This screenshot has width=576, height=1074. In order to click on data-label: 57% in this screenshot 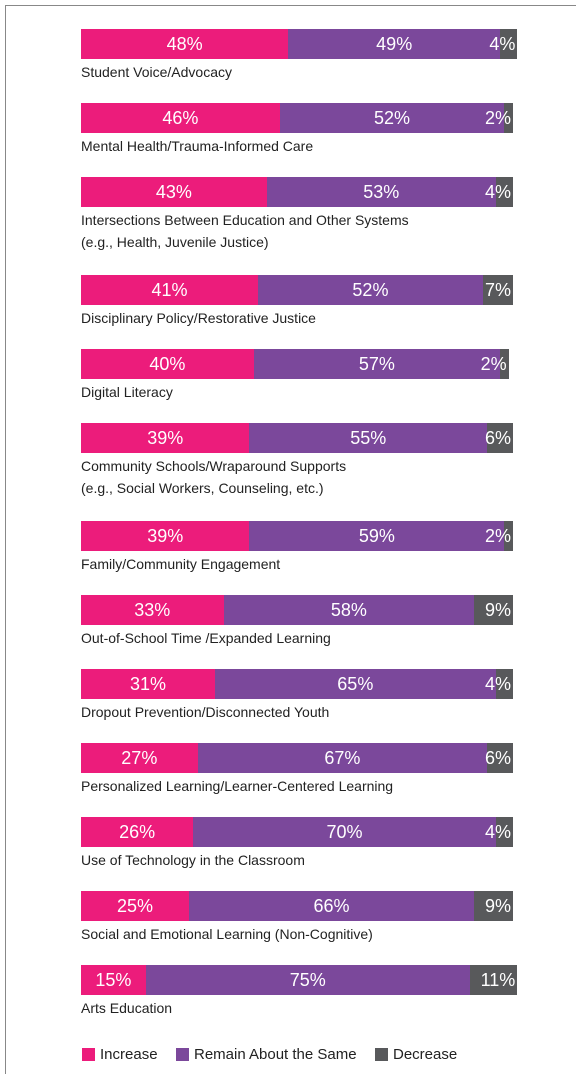, I will do `click(376, 364)`.